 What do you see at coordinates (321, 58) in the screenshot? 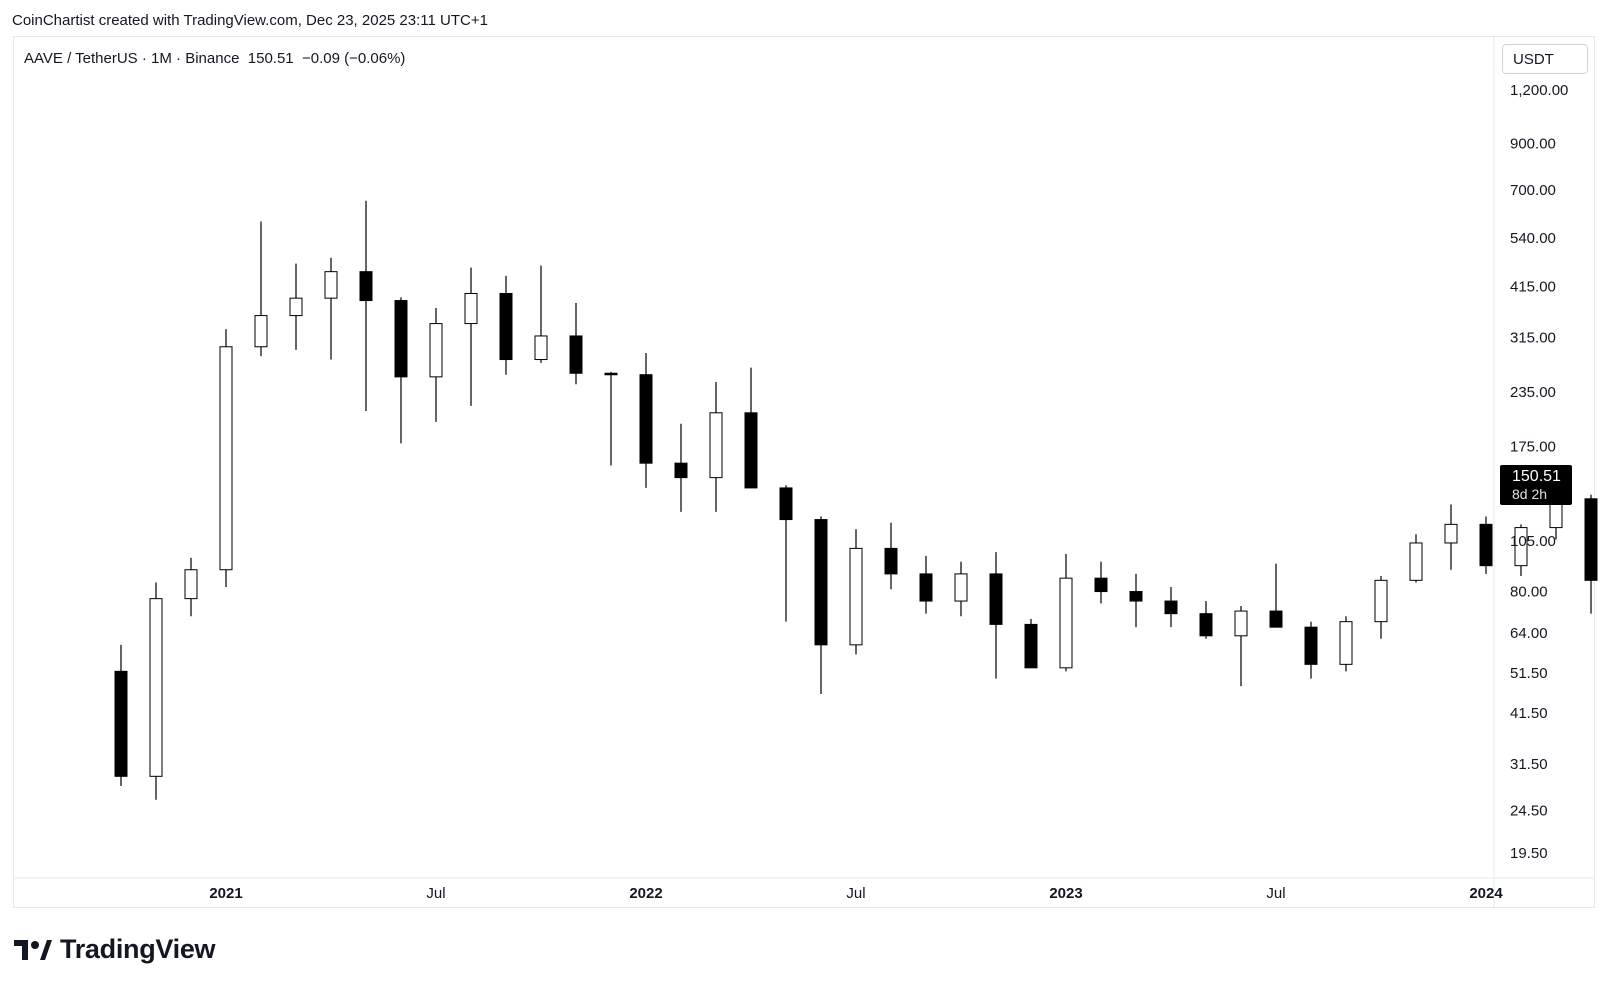
I see `price-change: −0.09` at bounding box center [321, 58].